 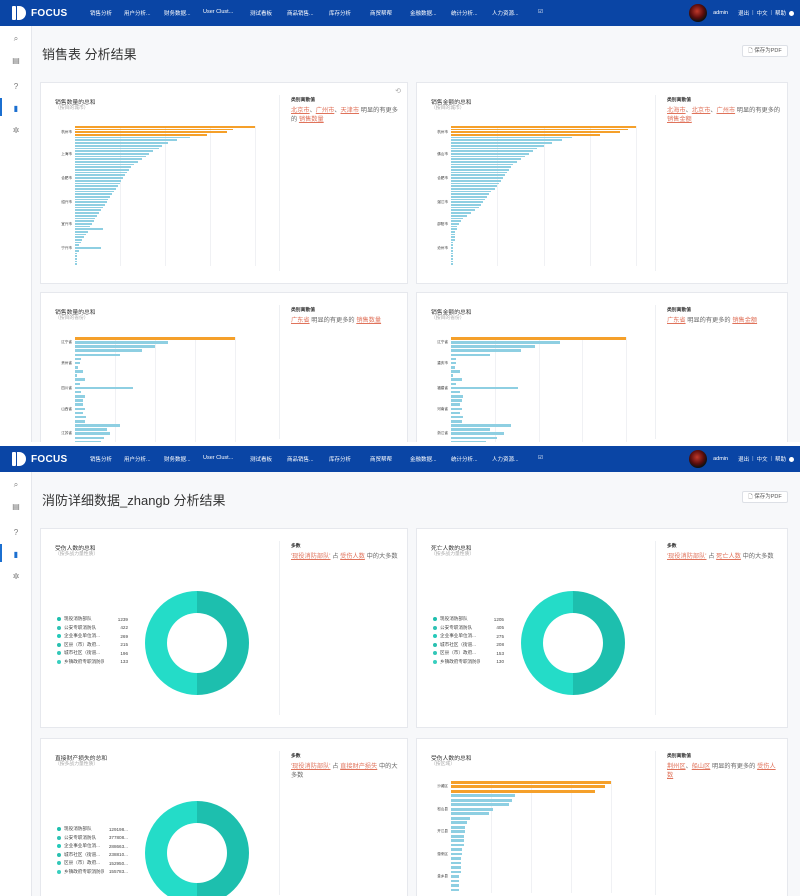 What do you see at coordinates (728, 556) in the screenshot?
I see `insight-highlight: 死亡人数` at bounding box center [728, 556].